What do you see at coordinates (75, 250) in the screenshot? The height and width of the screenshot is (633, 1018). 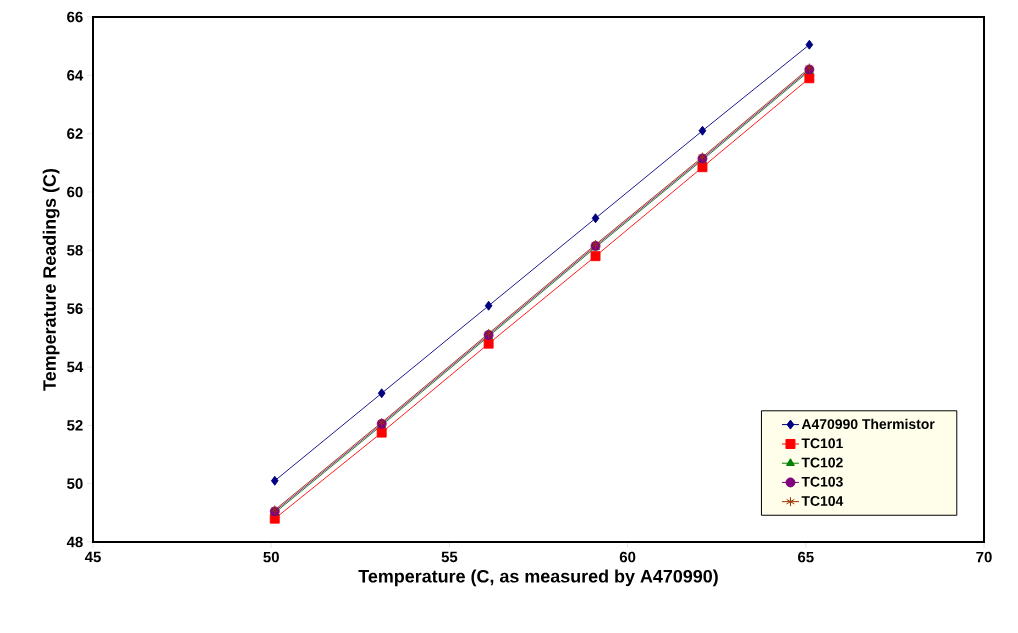 I see `y-tick-label: 58` at bounding box center [75, 250].